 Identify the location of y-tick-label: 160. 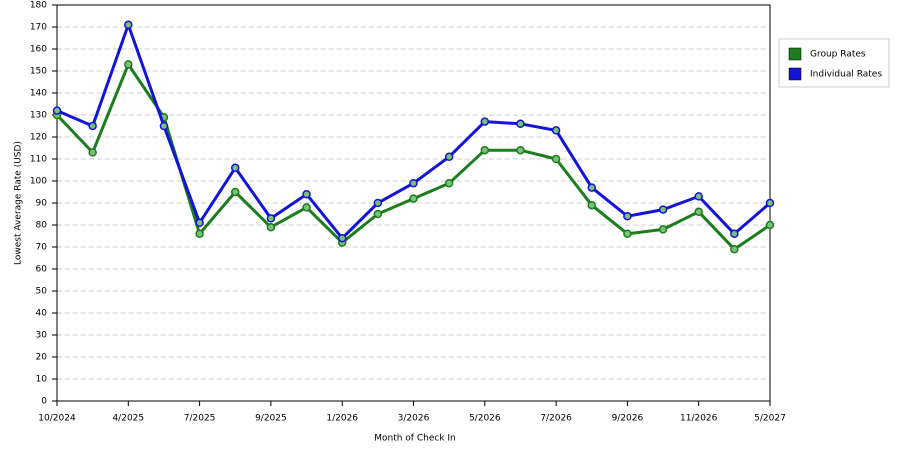
(38, 50).